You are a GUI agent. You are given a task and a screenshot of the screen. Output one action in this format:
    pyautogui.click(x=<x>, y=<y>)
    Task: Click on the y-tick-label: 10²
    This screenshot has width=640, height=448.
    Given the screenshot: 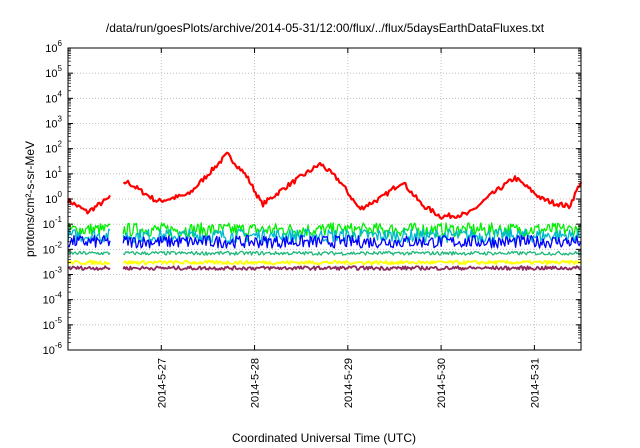 What is the action you would take?
    pyautogui.click(x=53, y=148)
    